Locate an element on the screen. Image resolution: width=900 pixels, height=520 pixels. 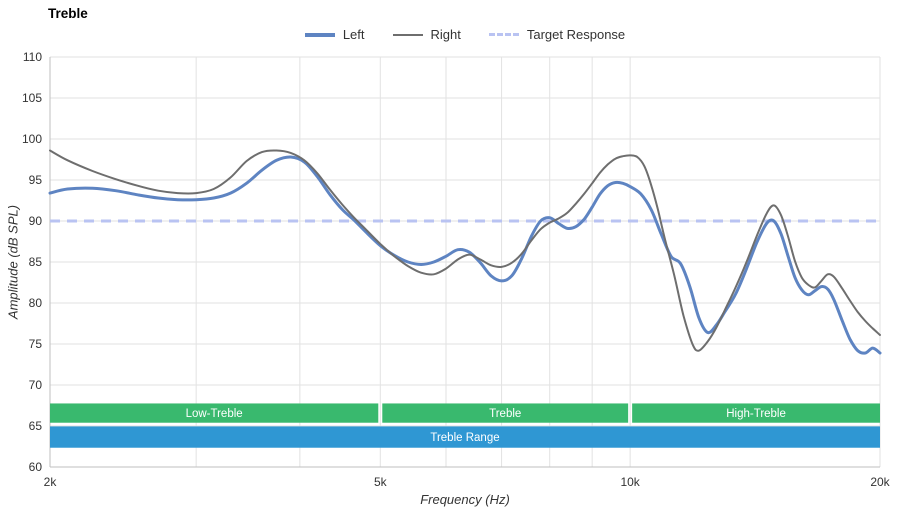
zone-band-Low-Treble is located at coordinates (214, 413).